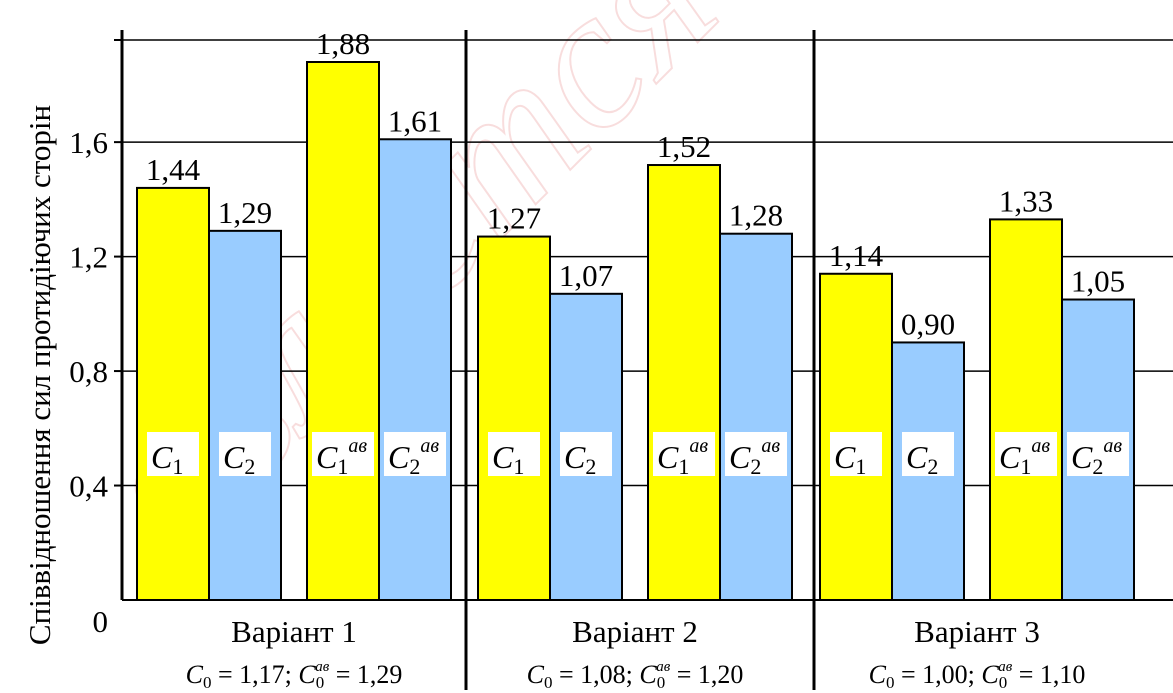 This screenshot has width=1173, height=693. I want to click on bar-c2, so click(245, 415).